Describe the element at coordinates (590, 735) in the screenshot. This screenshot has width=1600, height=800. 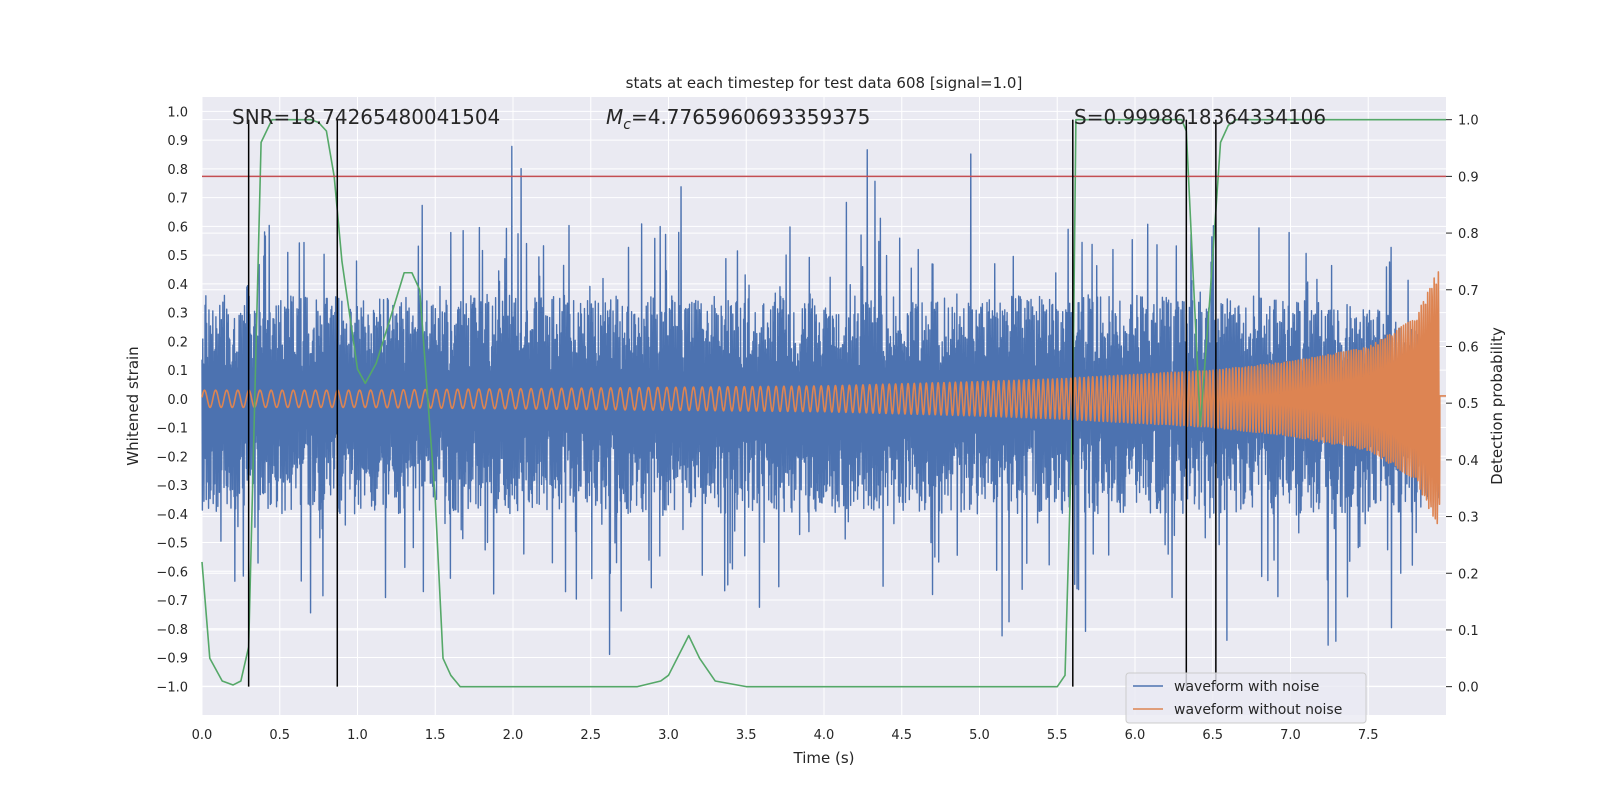
I see `x-tick-label: 2.5` at that location.